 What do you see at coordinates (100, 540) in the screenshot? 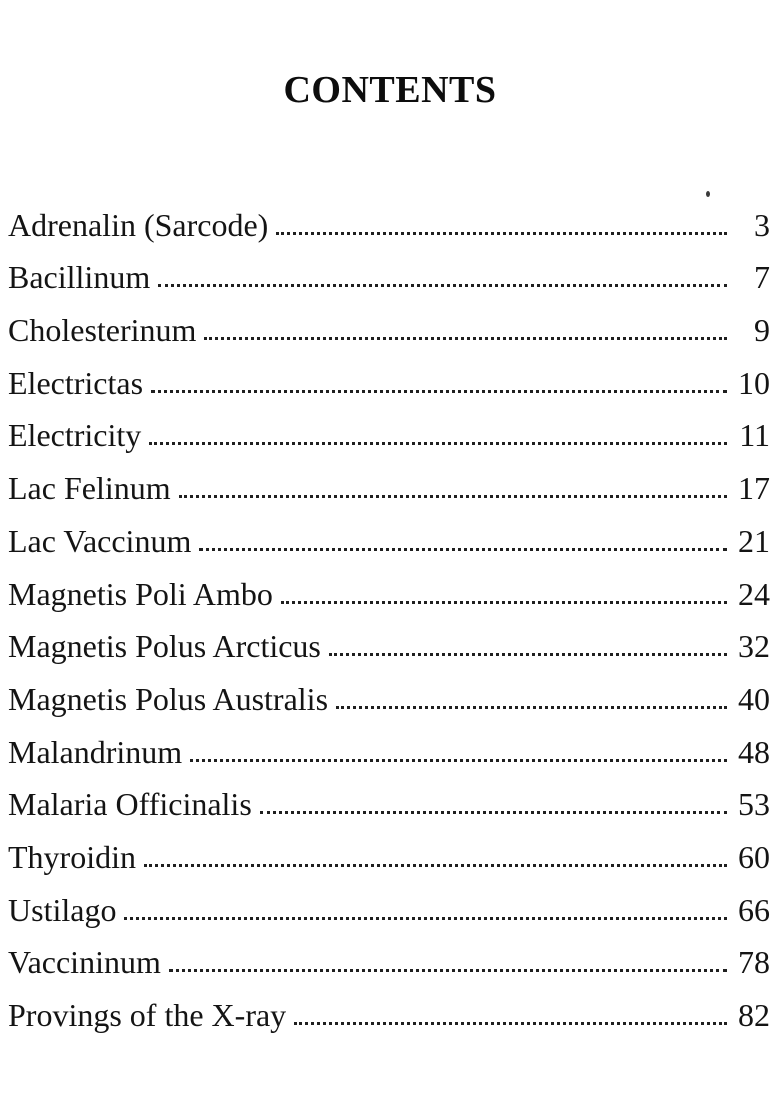
I see `entry-title: Lac Vaccinum` at bounding box center [100, 540].